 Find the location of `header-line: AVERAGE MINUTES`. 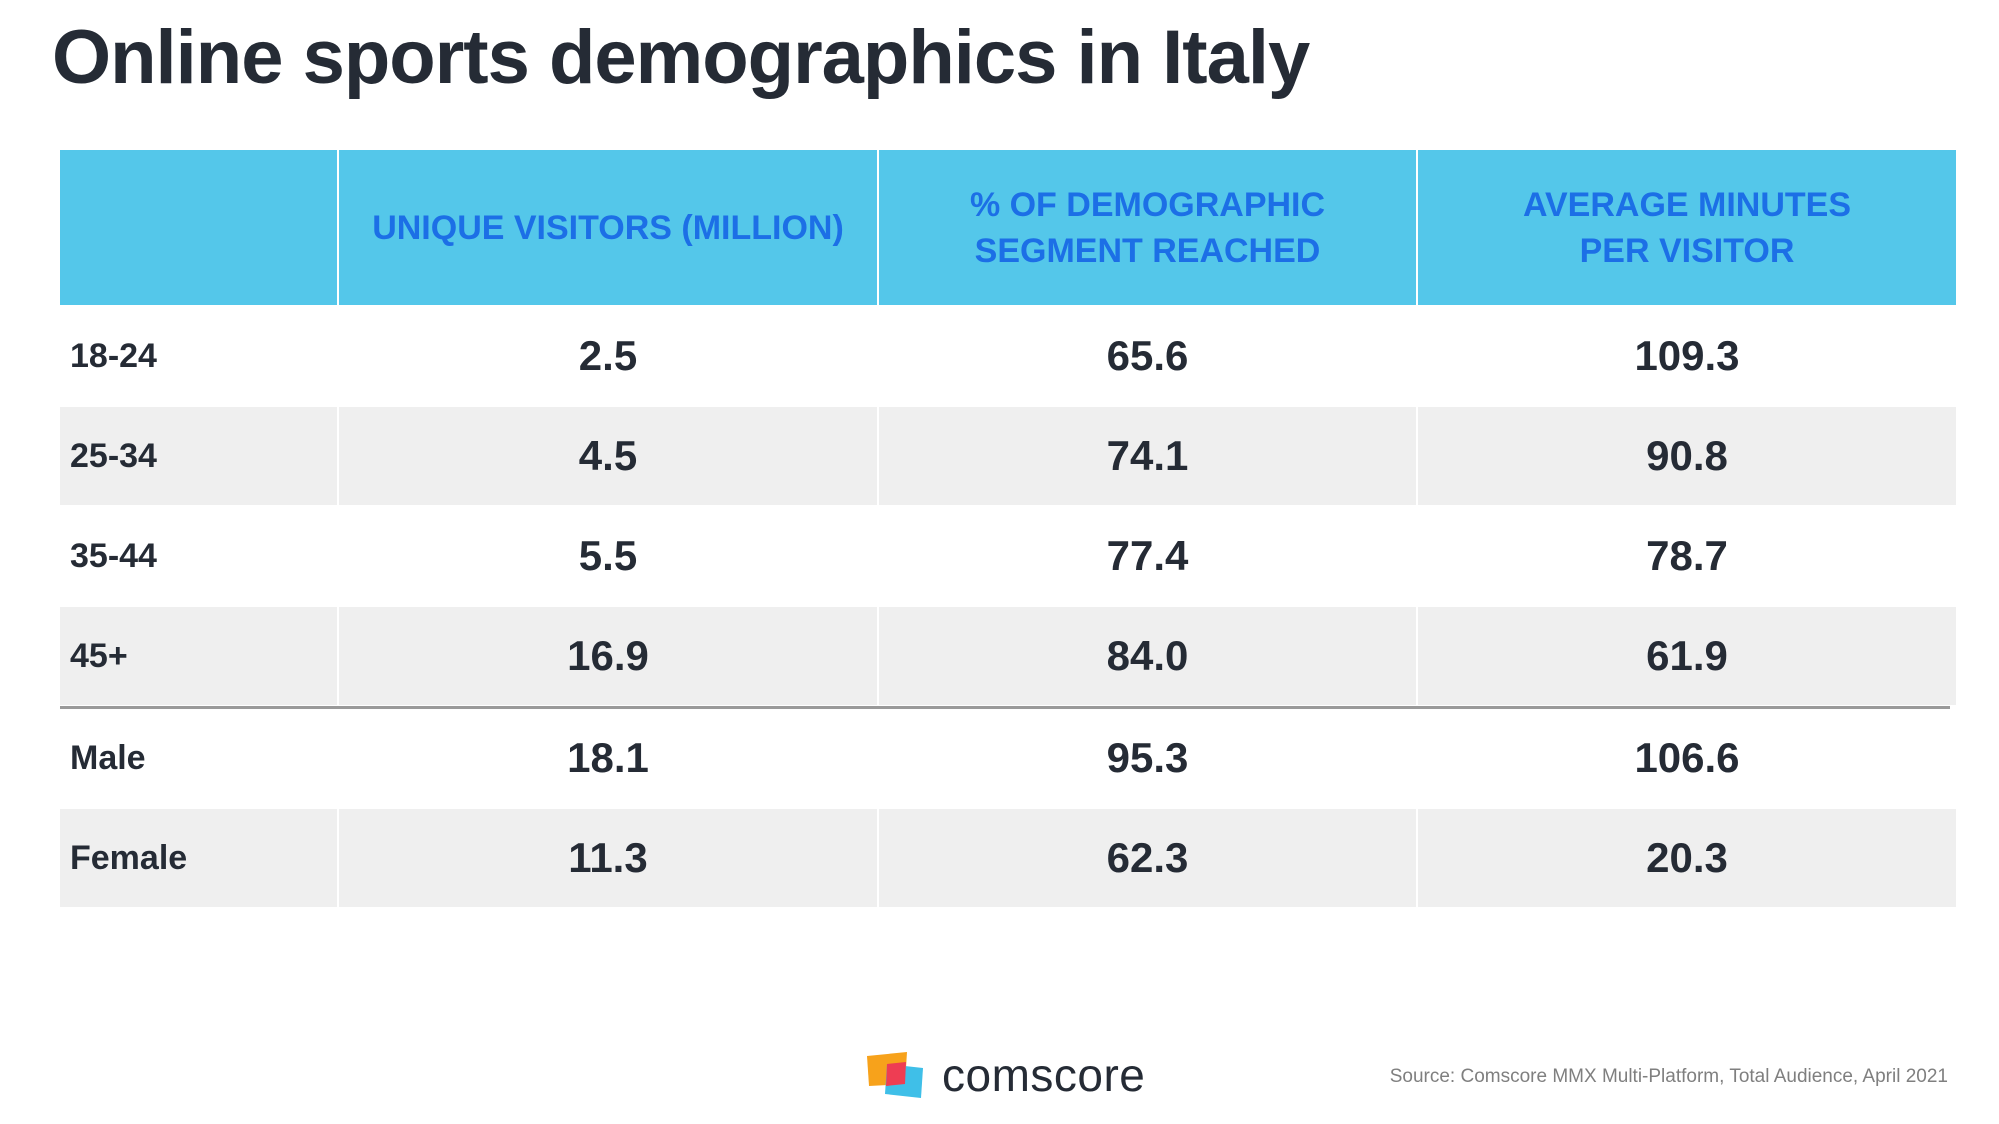

header-line: AVERAGE MINUTES is located at coordinates (1687, 204).